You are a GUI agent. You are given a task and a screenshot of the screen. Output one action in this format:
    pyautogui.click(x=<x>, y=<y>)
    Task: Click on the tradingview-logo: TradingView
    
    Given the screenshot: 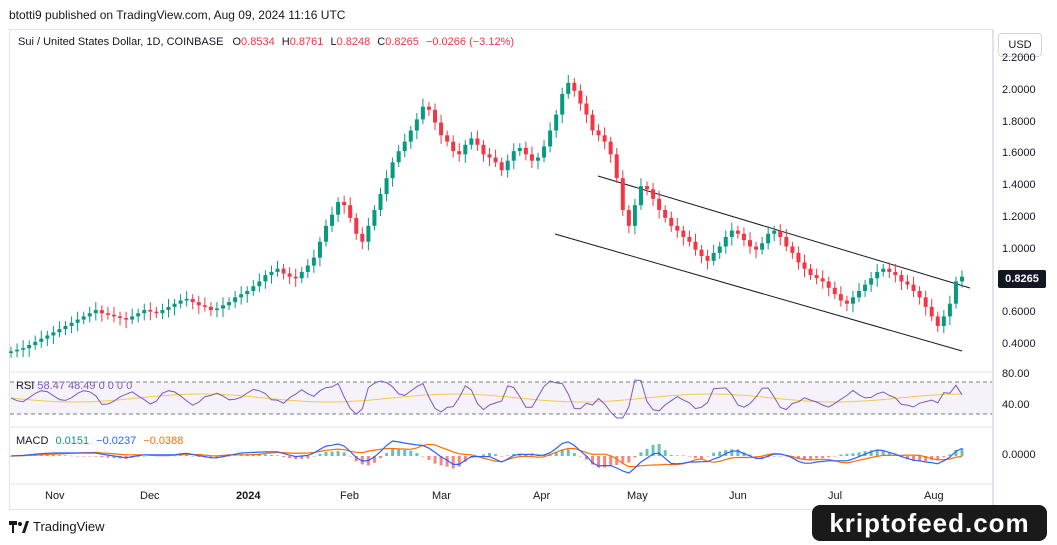 What is the action you would take?
    pyautogui.click(x=57, y=526)
    